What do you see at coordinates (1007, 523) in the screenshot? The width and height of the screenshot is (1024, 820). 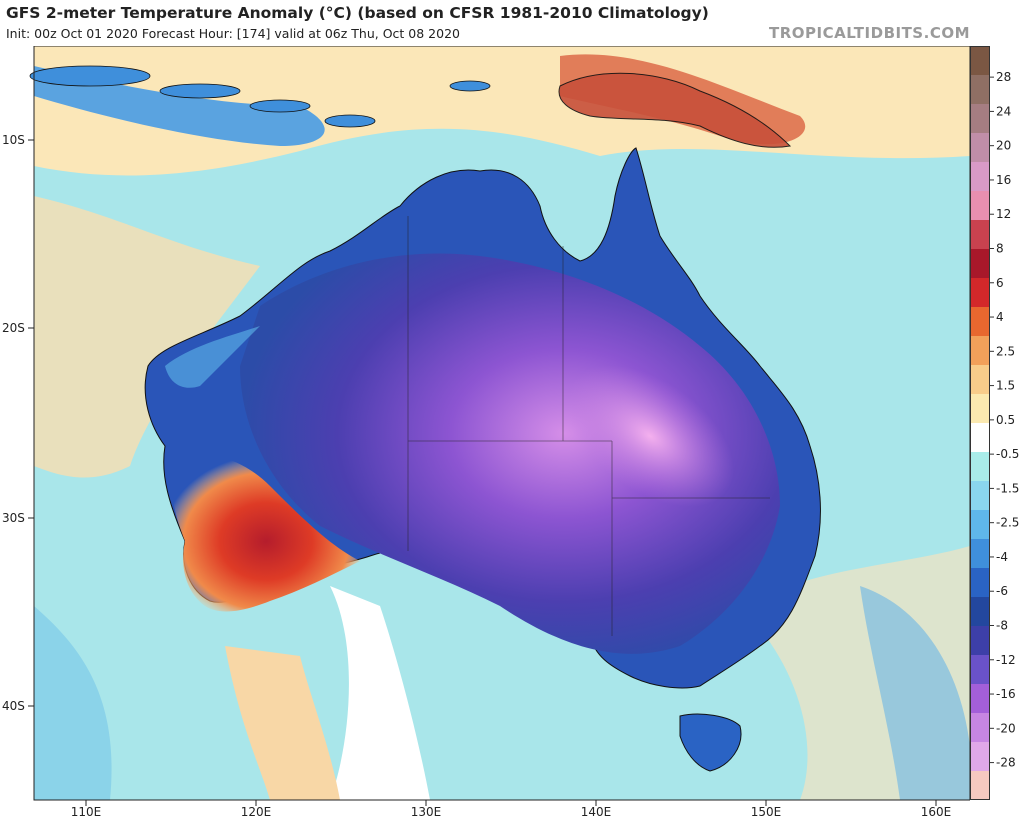 I see `colorbar-label: -2.5` at bounding box center [1007, 523].